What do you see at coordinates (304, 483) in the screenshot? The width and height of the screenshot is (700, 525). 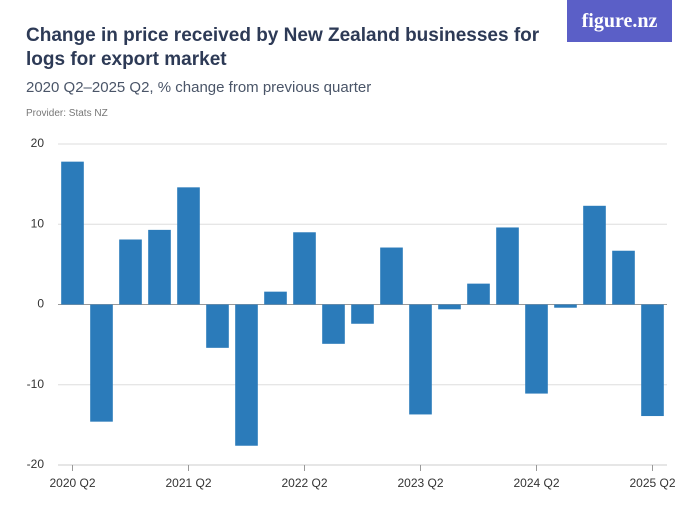 I see `x-tick-label: 2022 Q2` at bounding box center [304, 483].